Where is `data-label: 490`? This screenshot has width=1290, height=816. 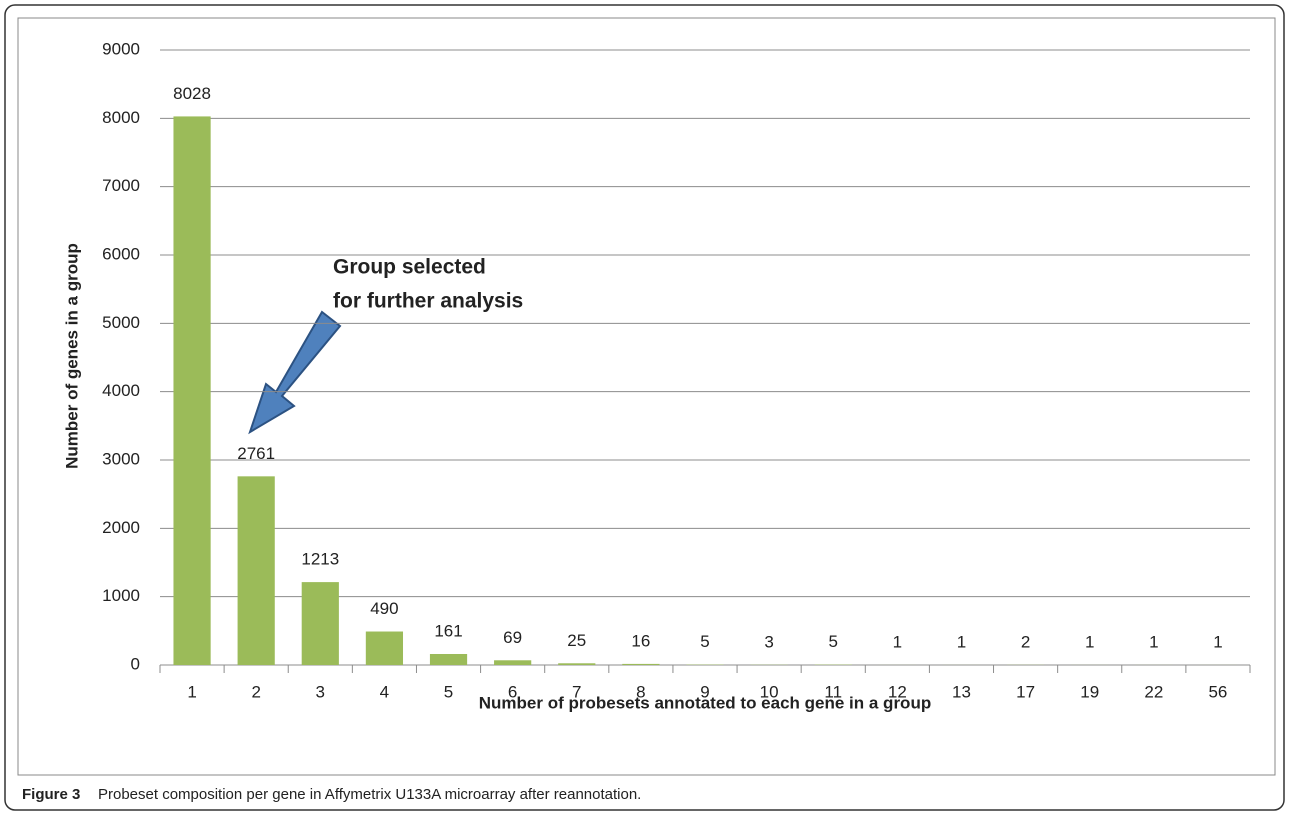 data-label: 490 is located at coordinates (384, 608).